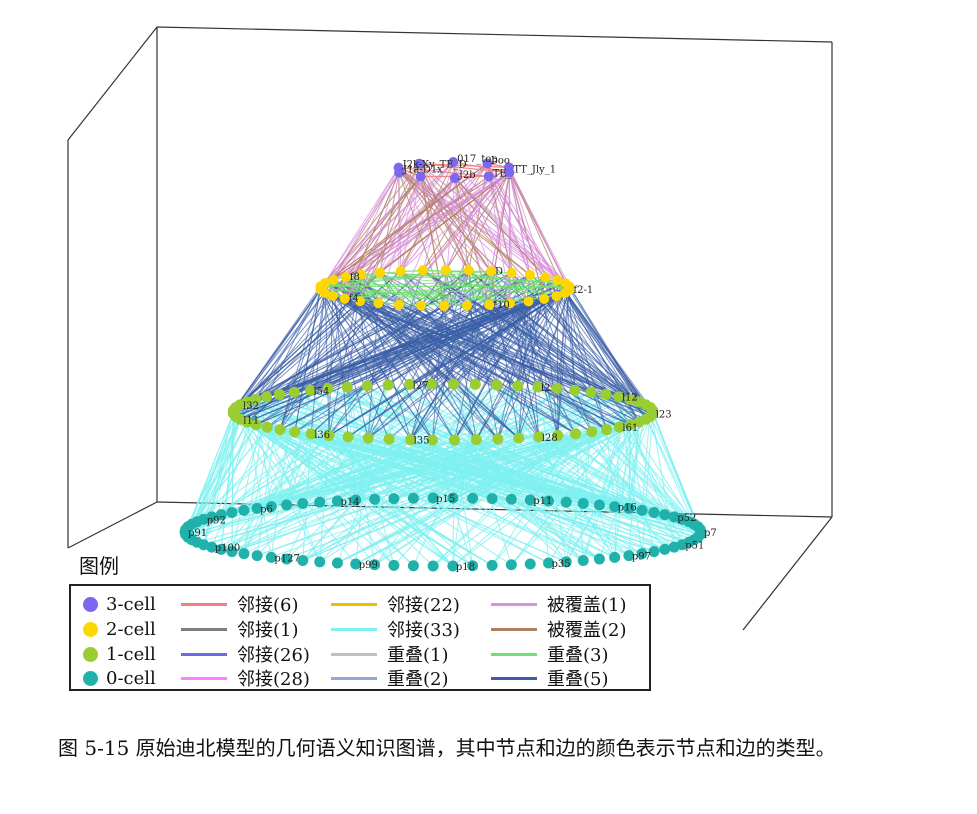 The image size is (977, 814). What do you see at coordinates (422, 441) in the screenshot?
I see `graph-node-label: l35` at bounding box center [422, 441].